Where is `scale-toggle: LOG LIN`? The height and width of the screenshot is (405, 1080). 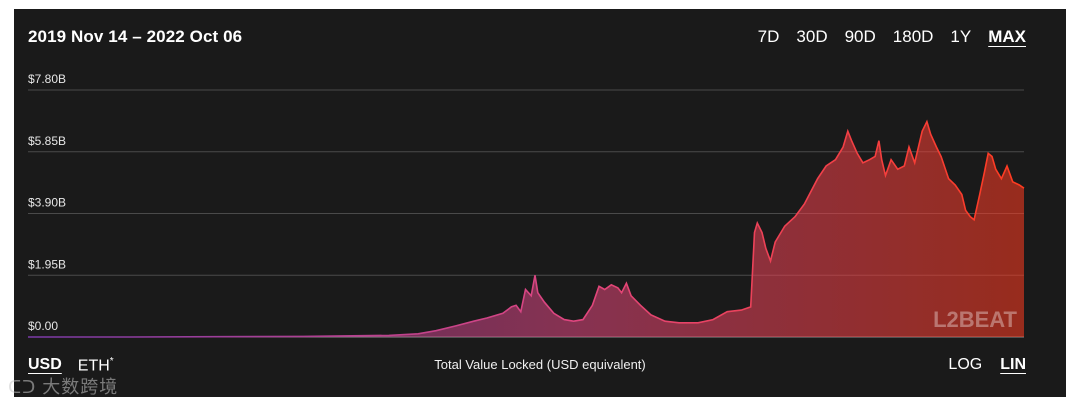 scale-toggle: LOG LIN is located at coordinates (987, 365).